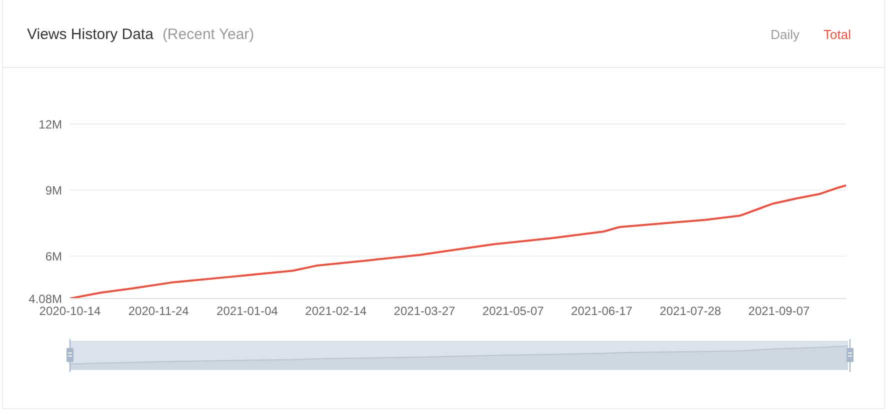 The height and width of the screenshot is (410, 887). Describe the element at coordinates (45, 299) in the screenshot. I see `y-tick-label: 4.08M` at that location.